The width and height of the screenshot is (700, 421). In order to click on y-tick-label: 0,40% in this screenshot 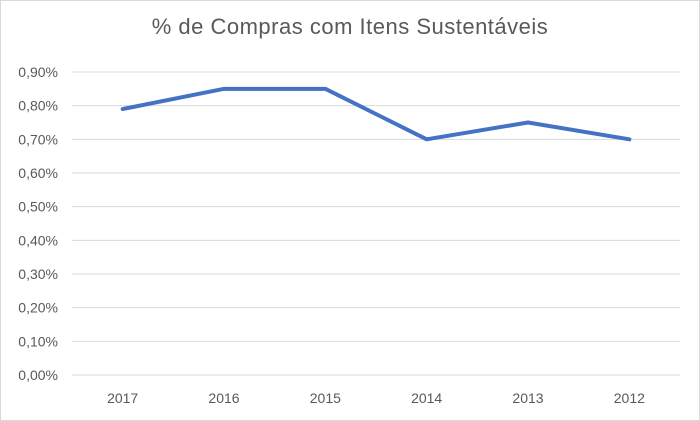, I will do `click(38, 240)`.